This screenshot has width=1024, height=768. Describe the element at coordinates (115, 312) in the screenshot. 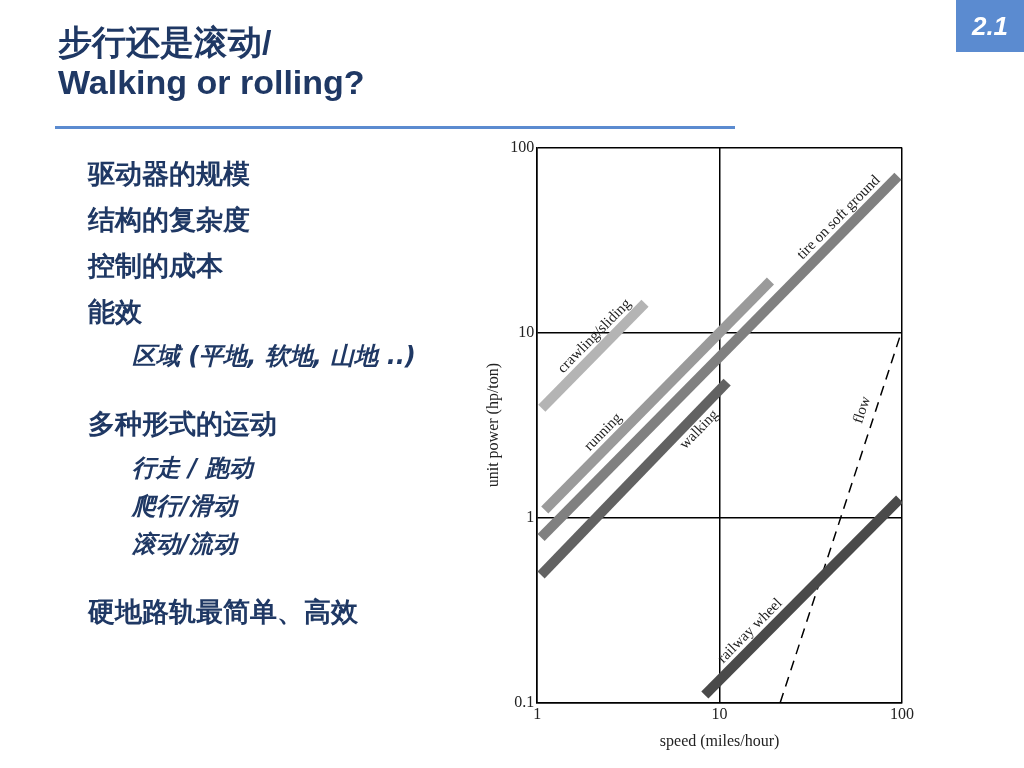

I see `text: 能效` at that location.